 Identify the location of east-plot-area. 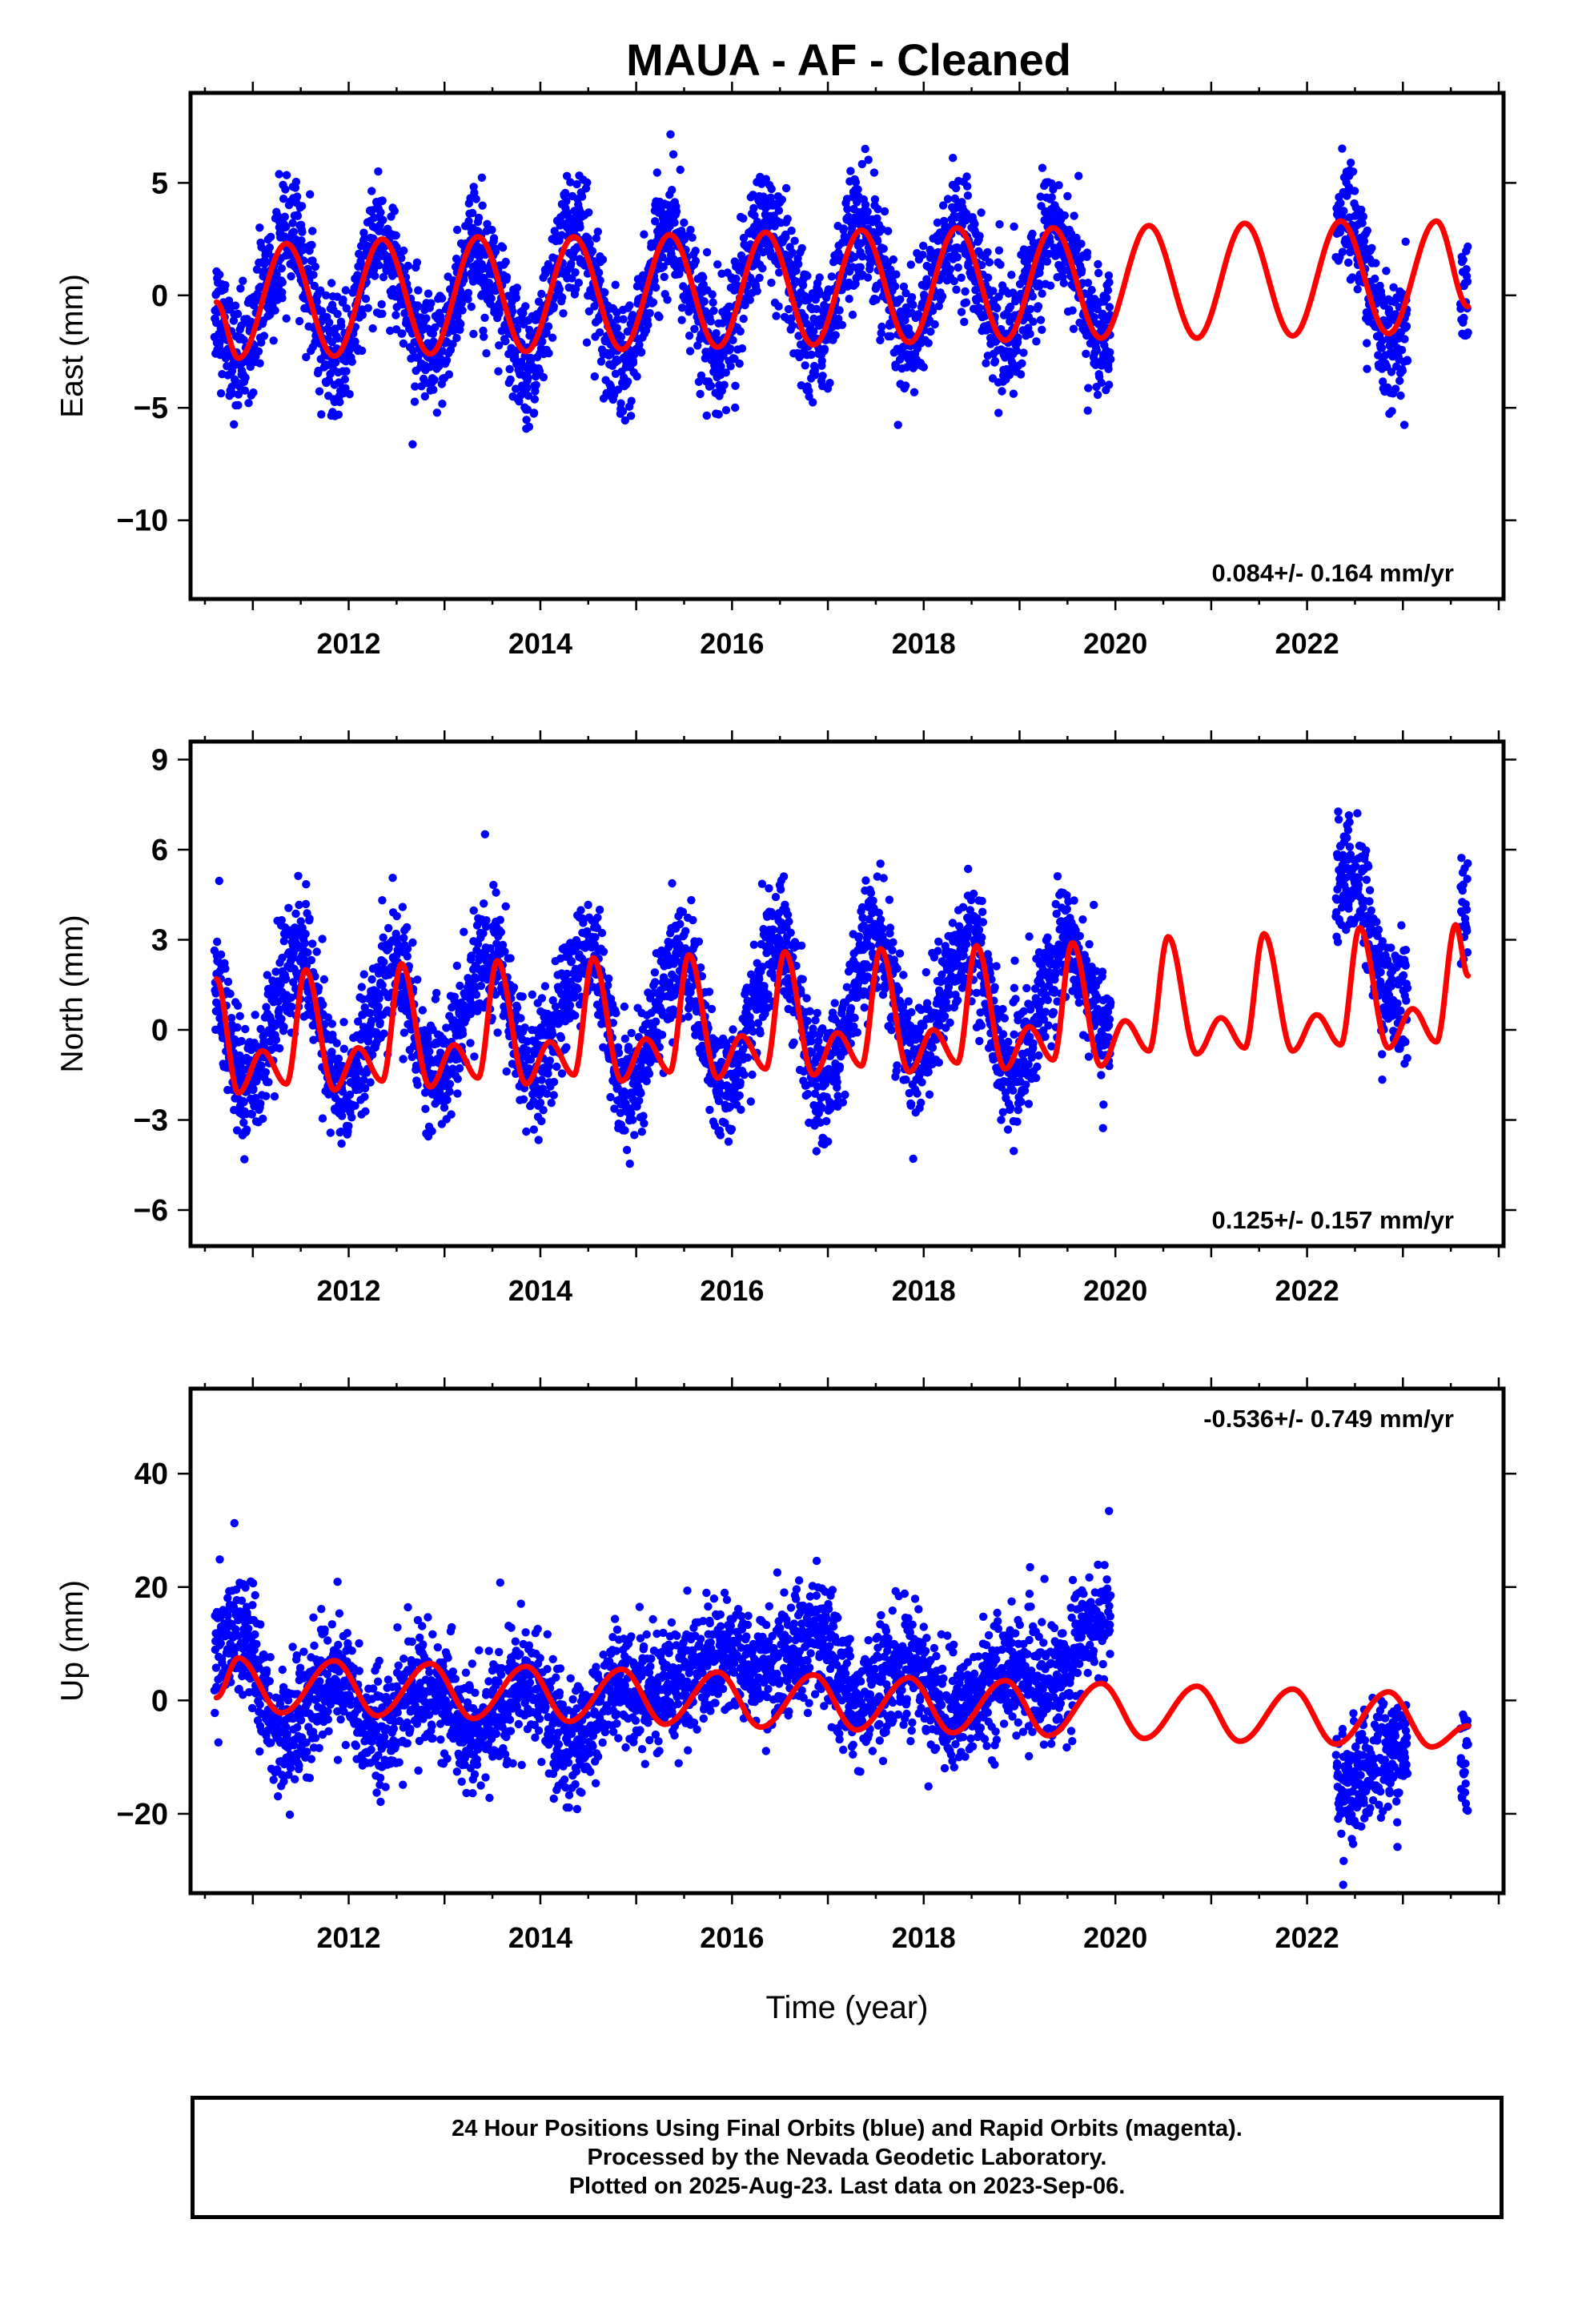
(841, 289).